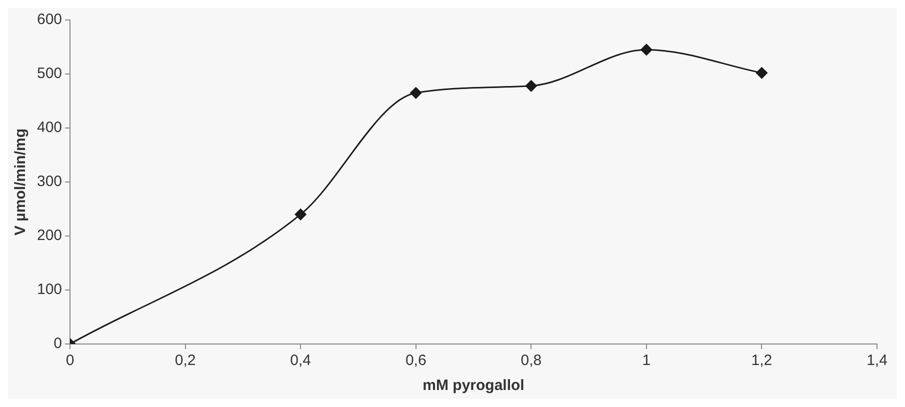 Image resolution: width=905 pixels, height=407 pixels. Describe the element at coordinates (301, 361) in the screenshot. I see `x-tick-label: 0,4` at that location.